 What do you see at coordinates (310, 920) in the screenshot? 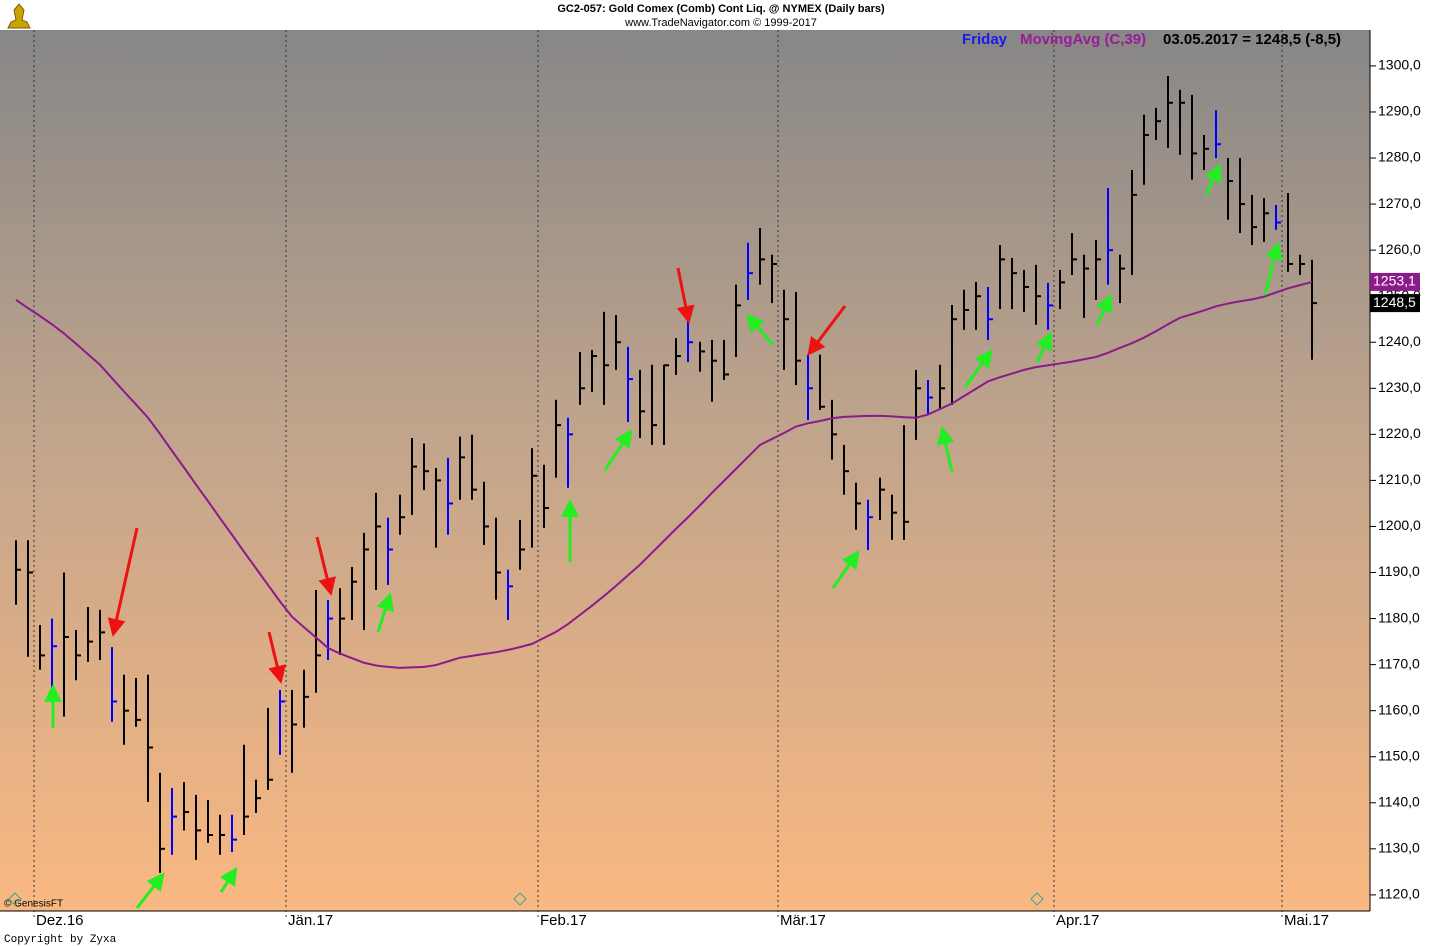
I see `x-tick-label: Jän.17` at bounding box center [310, 920].